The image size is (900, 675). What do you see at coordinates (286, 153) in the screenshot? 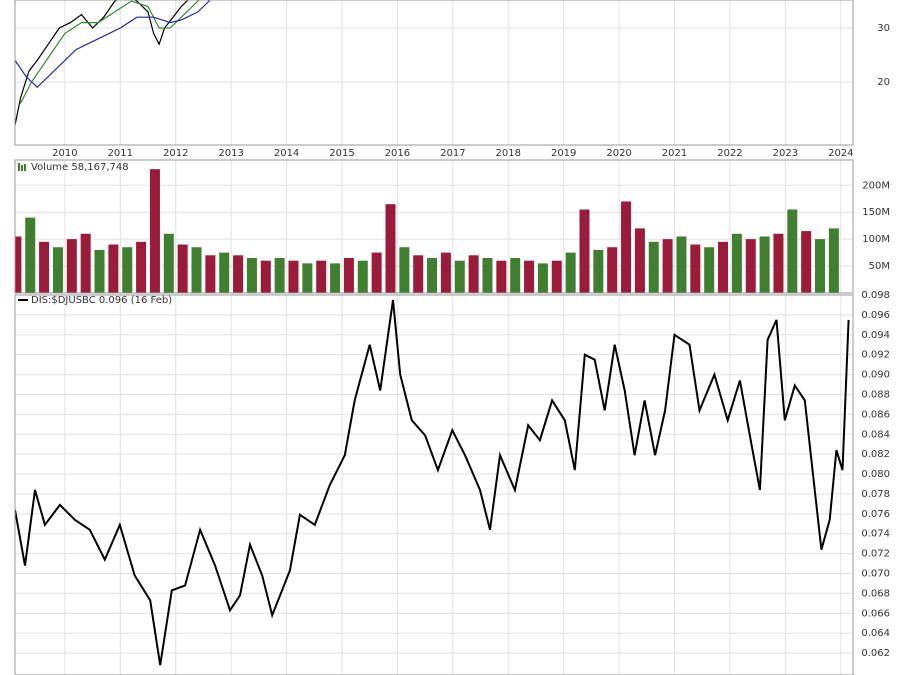
I see `x-tick-label: 2014` at bounding box center [286, 153].